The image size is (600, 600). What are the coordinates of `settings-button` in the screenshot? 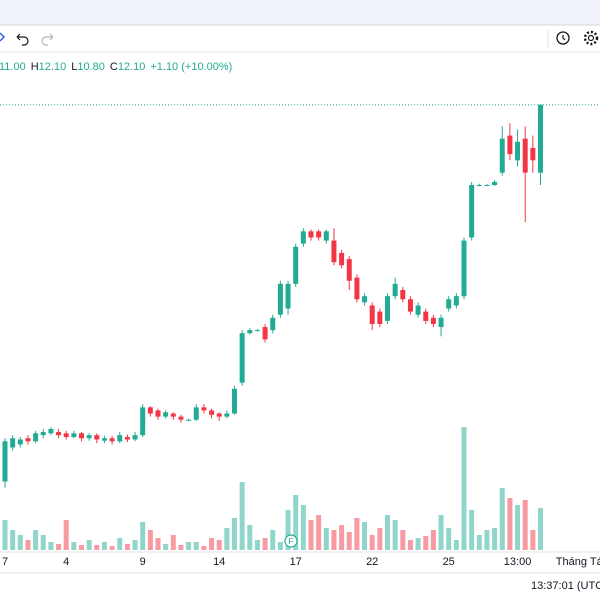 It's located at (591, 38).